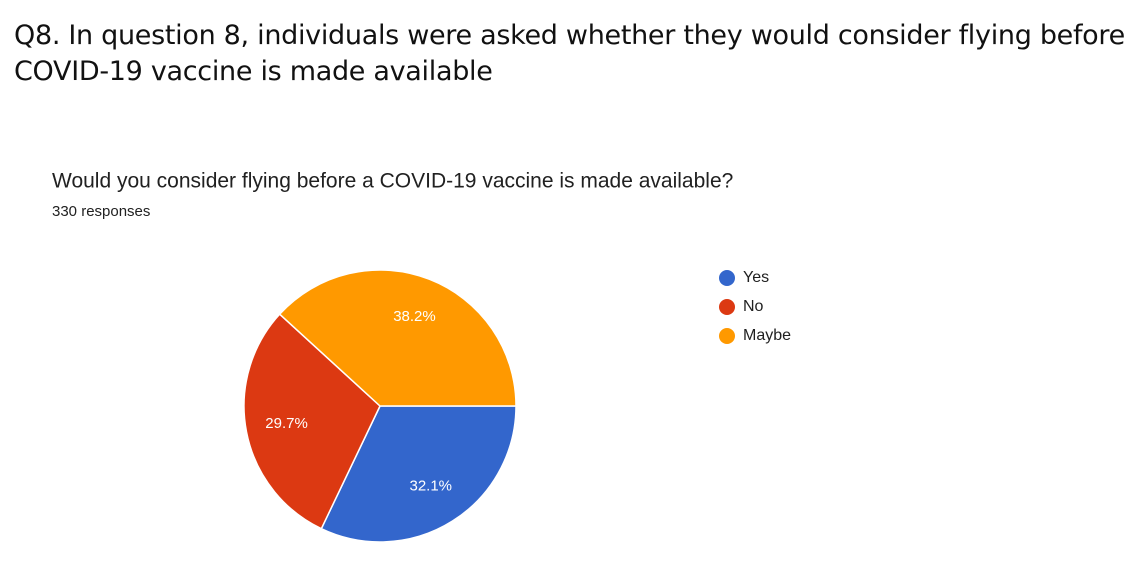  Describe the element at coordinates (414, 316) in the screenshot. I see `slice-label: 38.2%` at that location.